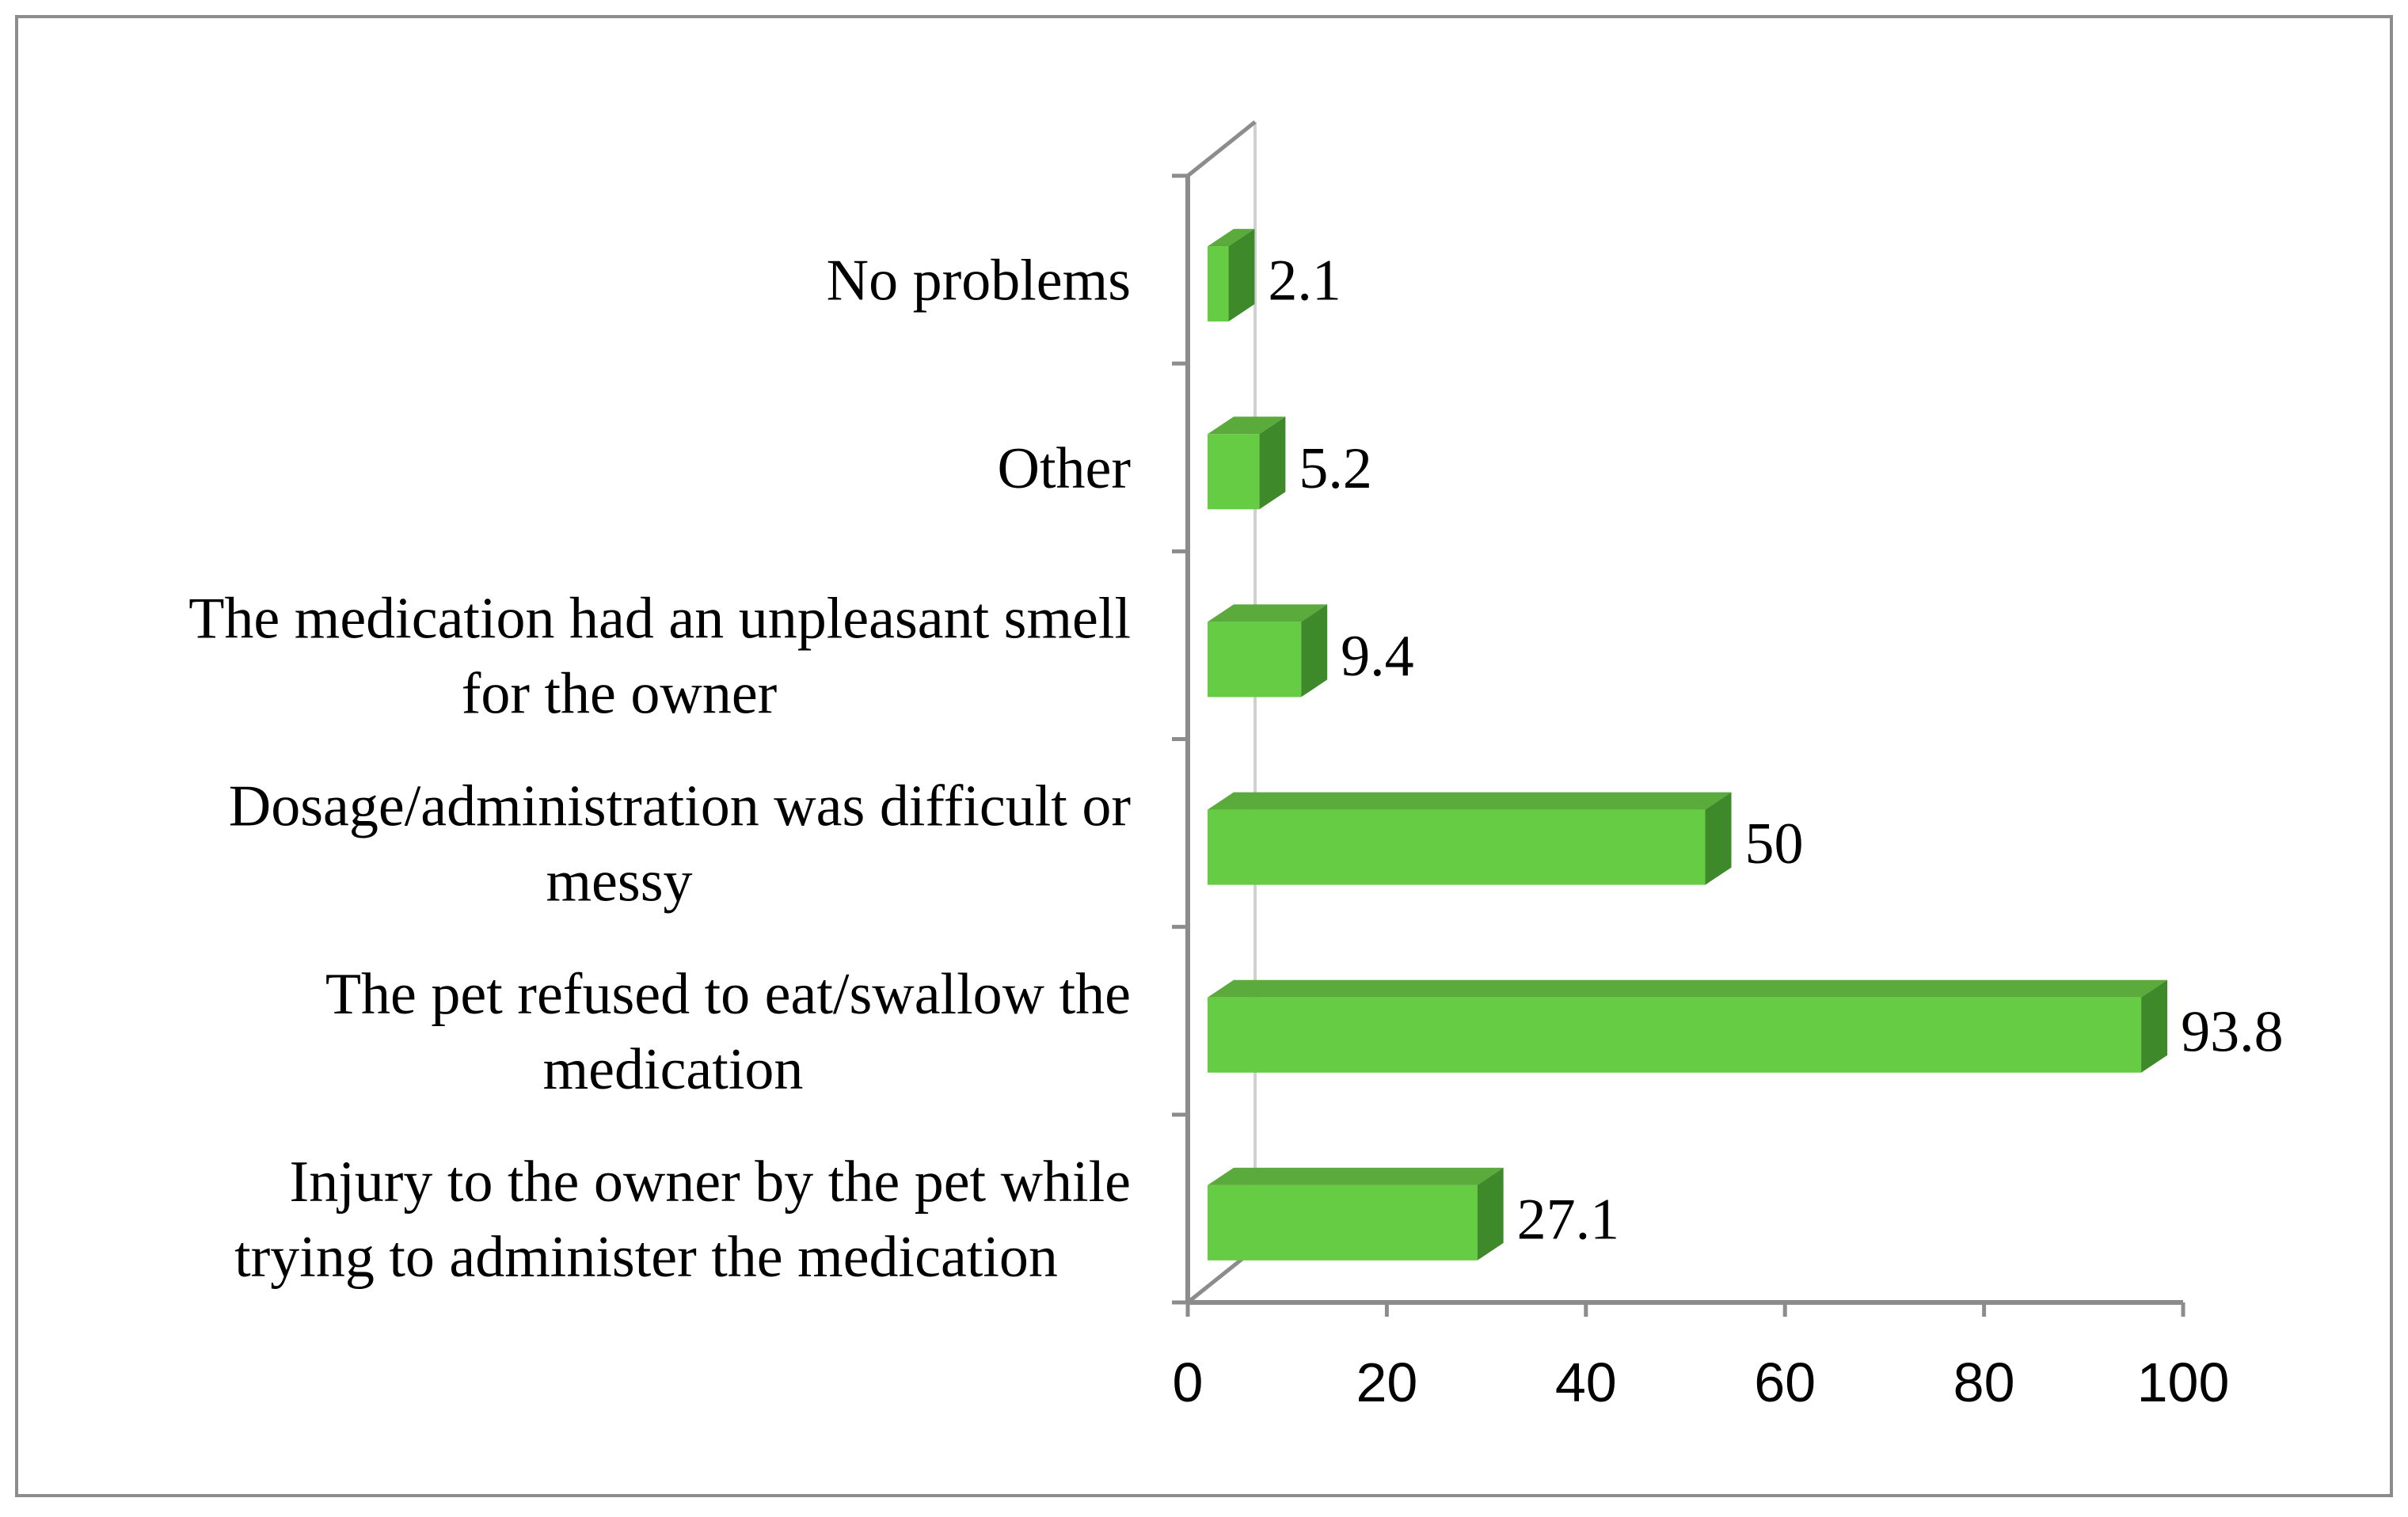 The width and height of the screenshot is (2408, 1517). What do you see at coordinates (1386, 1382) in the screenshot?
I see `x-tick-label: 20` at bounding box center [1386, 1382].